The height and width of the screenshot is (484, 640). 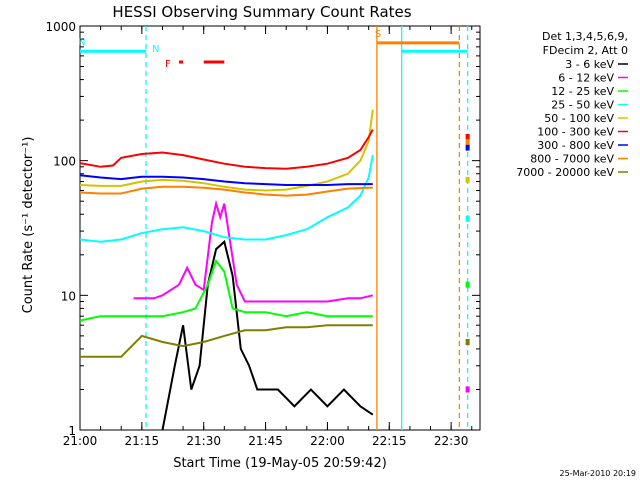 I want to click on flag-label: F, so click(x=168, y=64).